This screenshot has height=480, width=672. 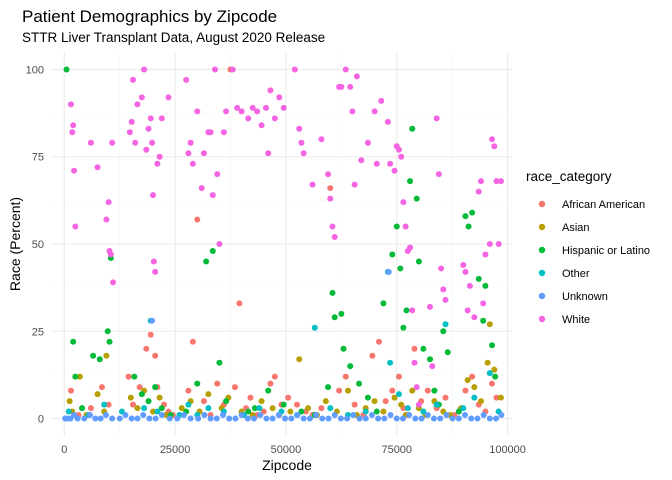 I want to click on legend-key-african-american, so click(x=542, y=204).